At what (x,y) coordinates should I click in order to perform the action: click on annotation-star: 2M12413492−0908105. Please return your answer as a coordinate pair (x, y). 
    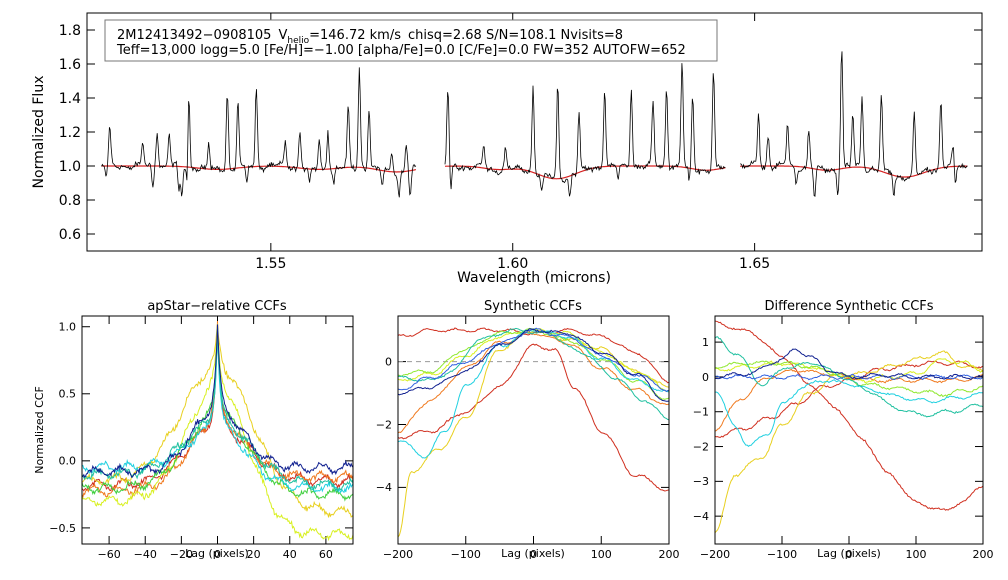
    Looking at the image, I should click on (194, 35).